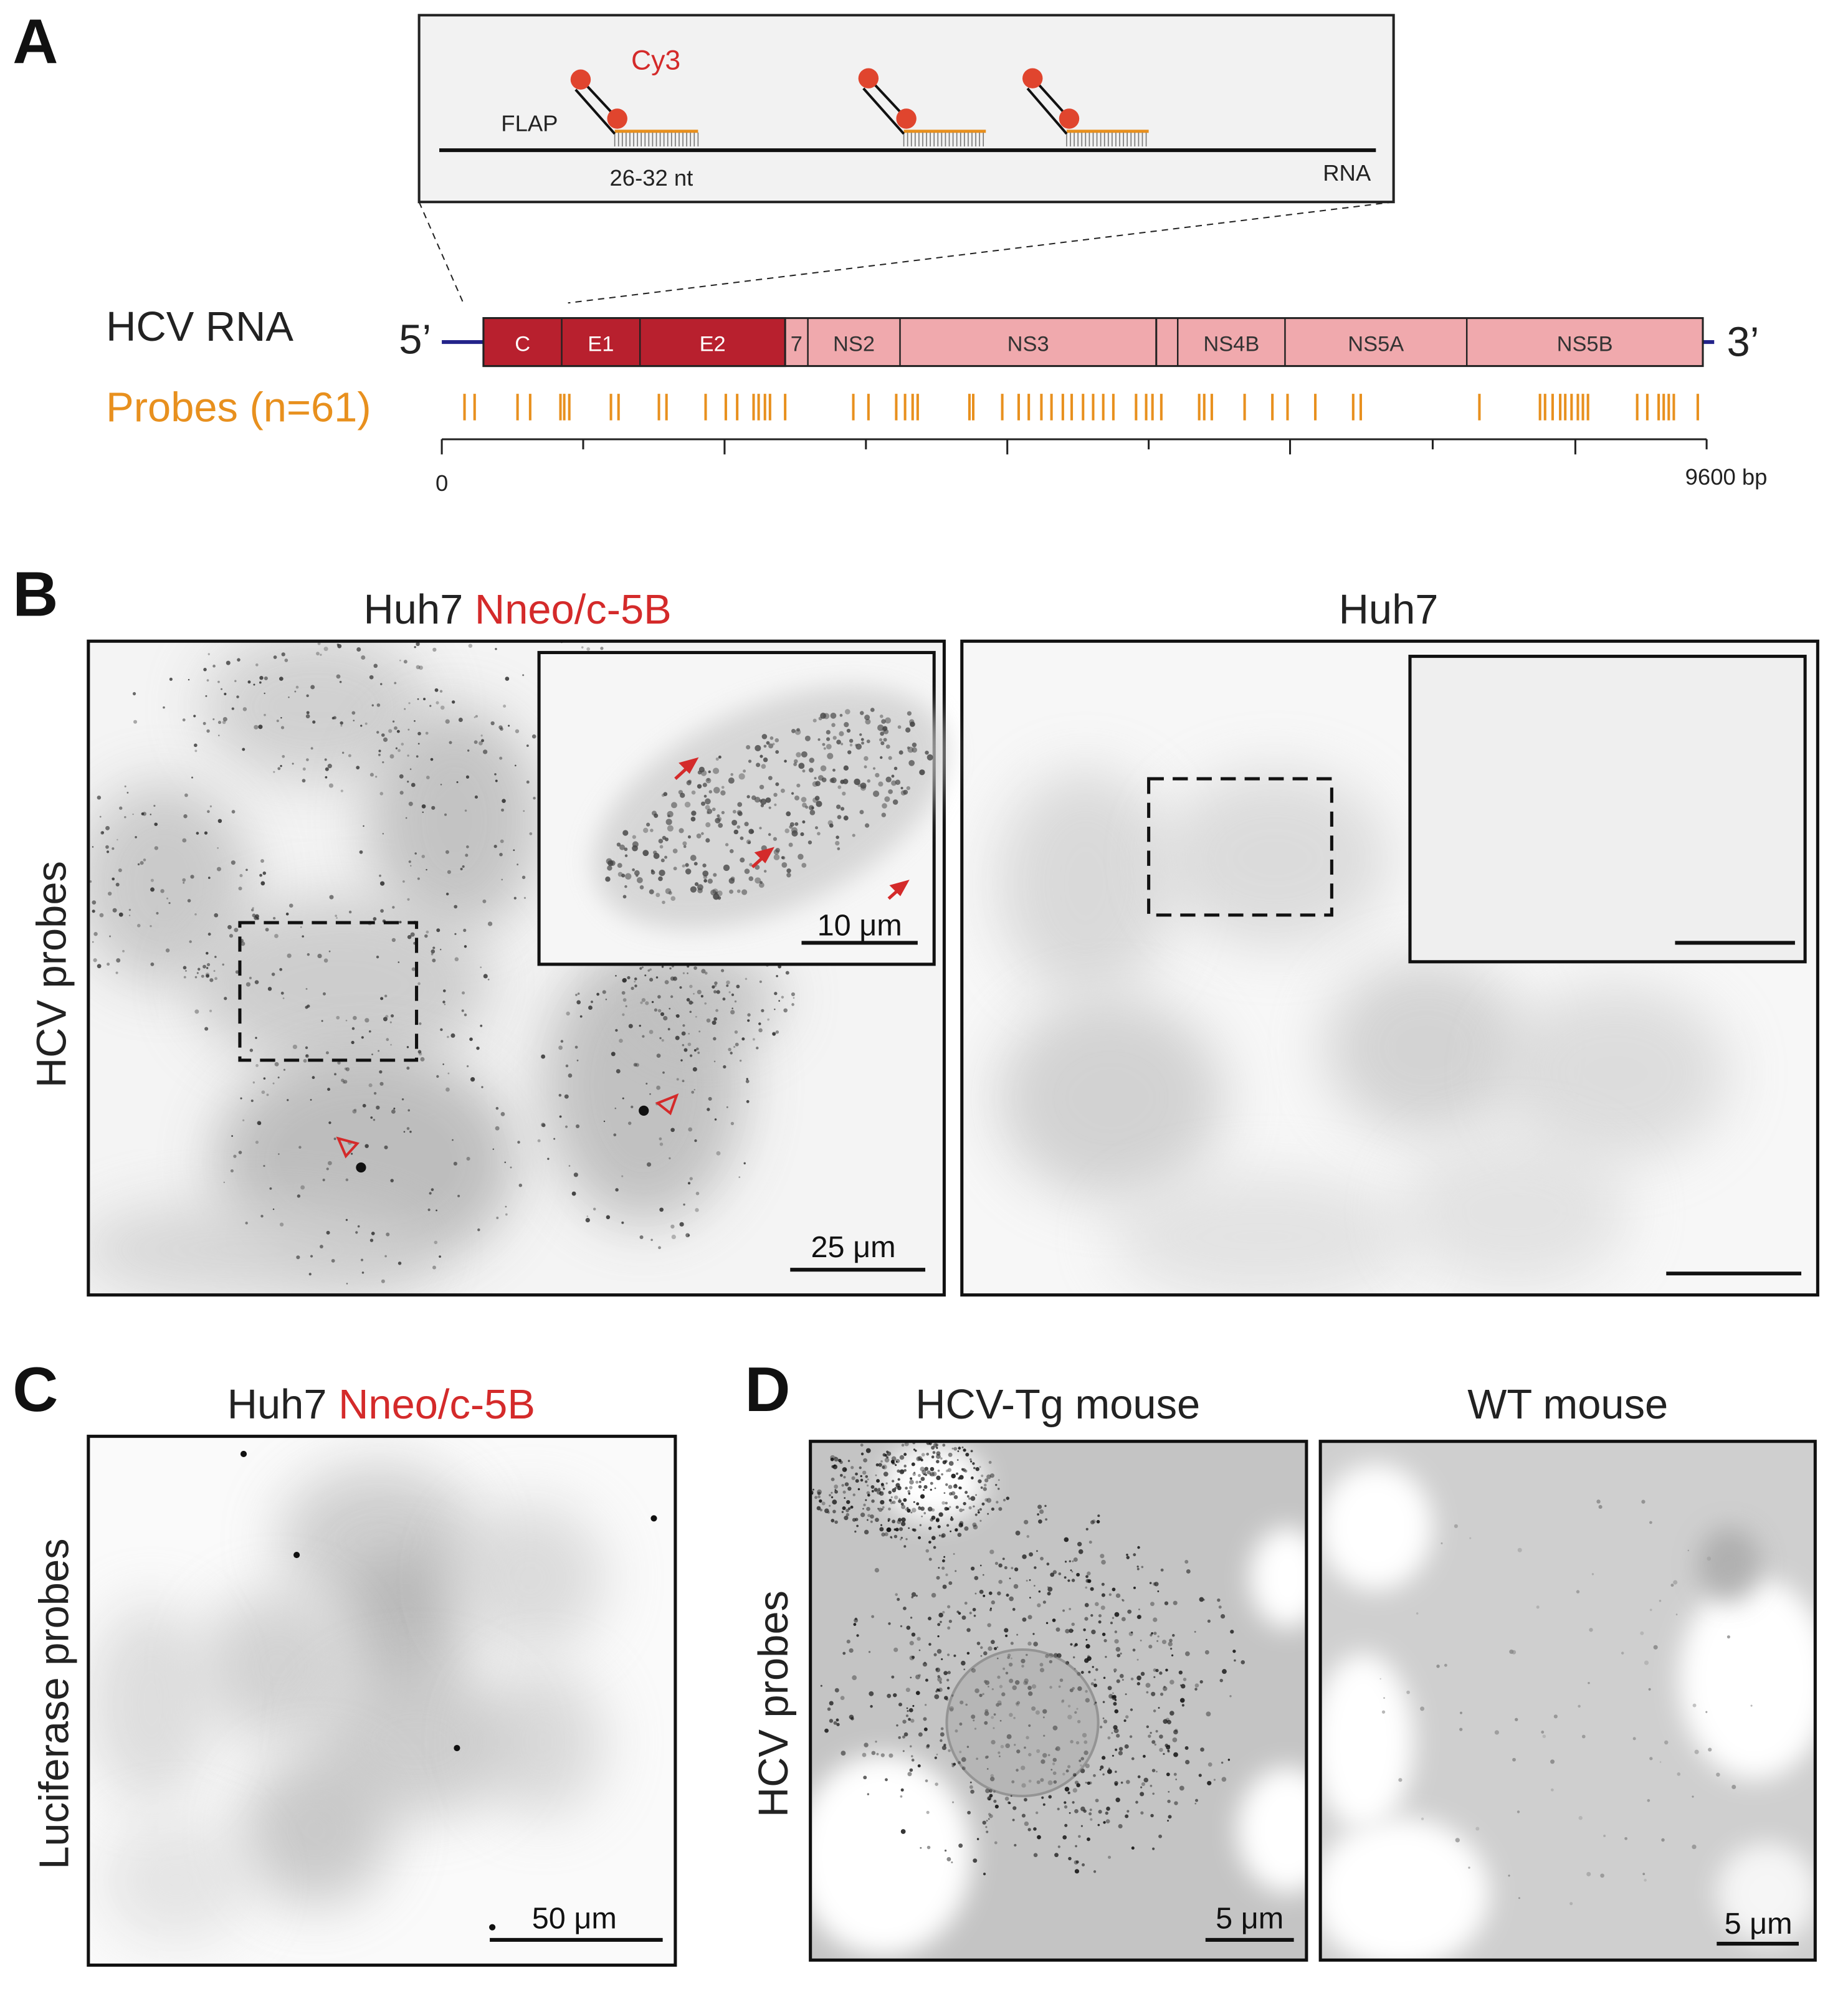 This screenshot has height=1991, width=1848. I want to click on dye, so click(1032, 78).